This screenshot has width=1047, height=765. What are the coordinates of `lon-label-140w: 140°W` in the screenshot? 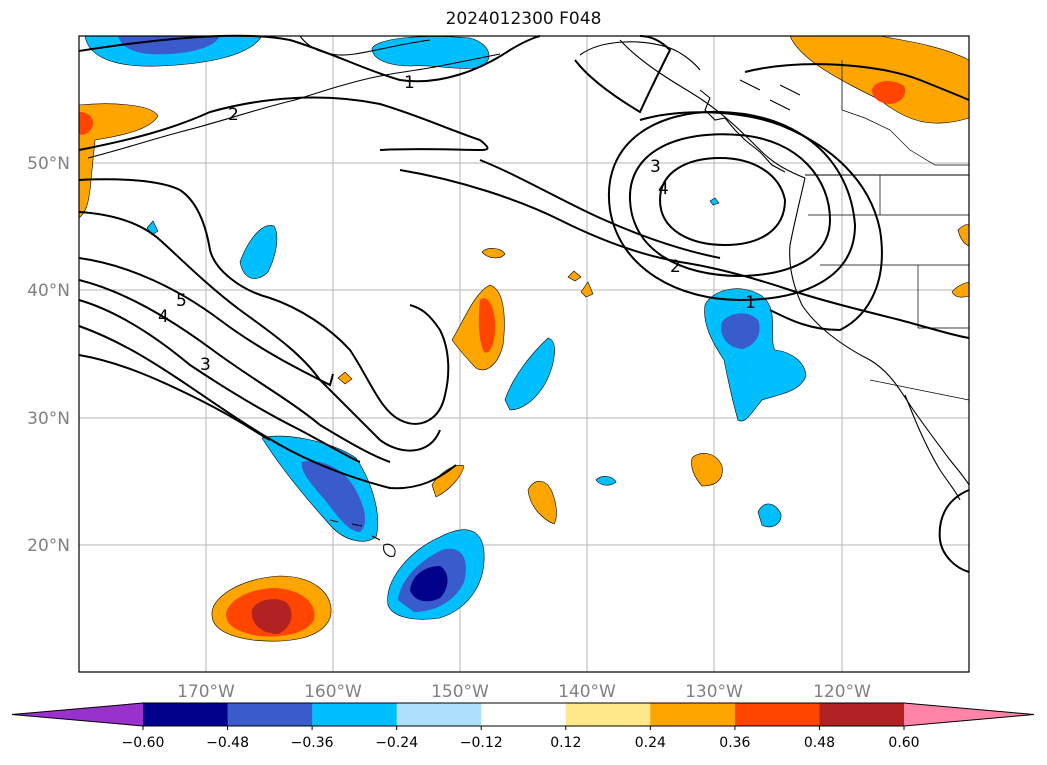 It's located at (587, 692).